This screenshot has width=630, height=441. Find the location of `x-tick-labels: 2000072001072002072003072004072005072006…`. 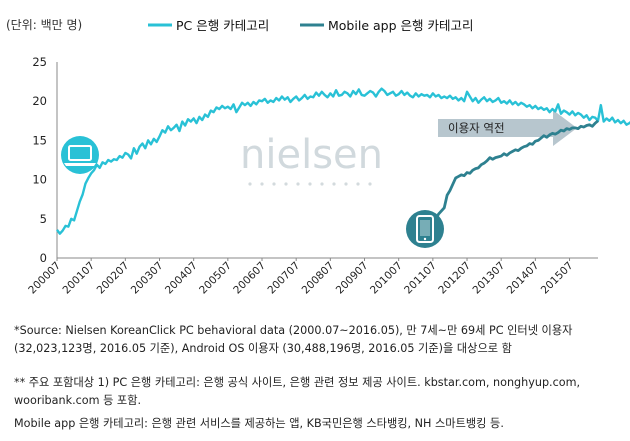

x-tick-labels: 2000072001072002072003072004072005072006… is located at coordinates (301, 277).